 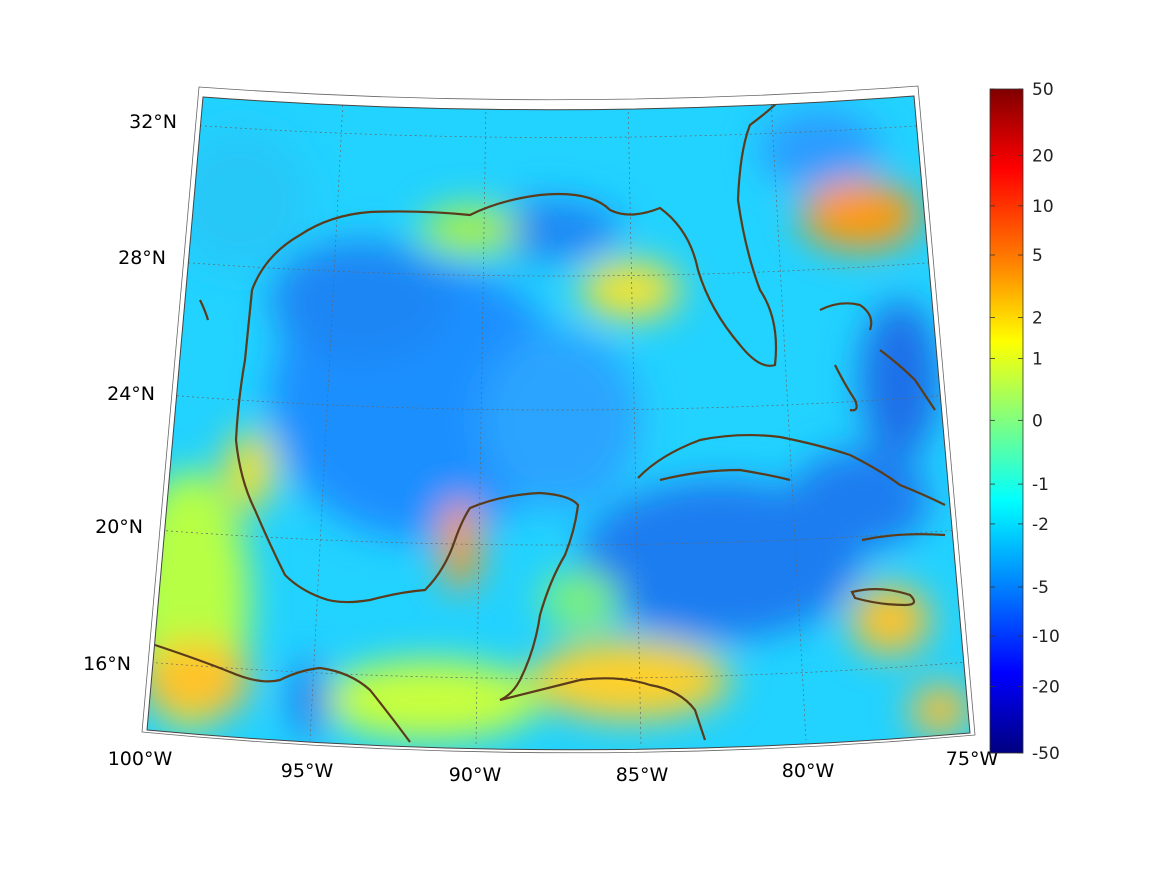 What do you see at coordinates (1043, 90) in the screenshot?
I see `colorbar-tick-label: 50` at bounding box center [1043, 90].